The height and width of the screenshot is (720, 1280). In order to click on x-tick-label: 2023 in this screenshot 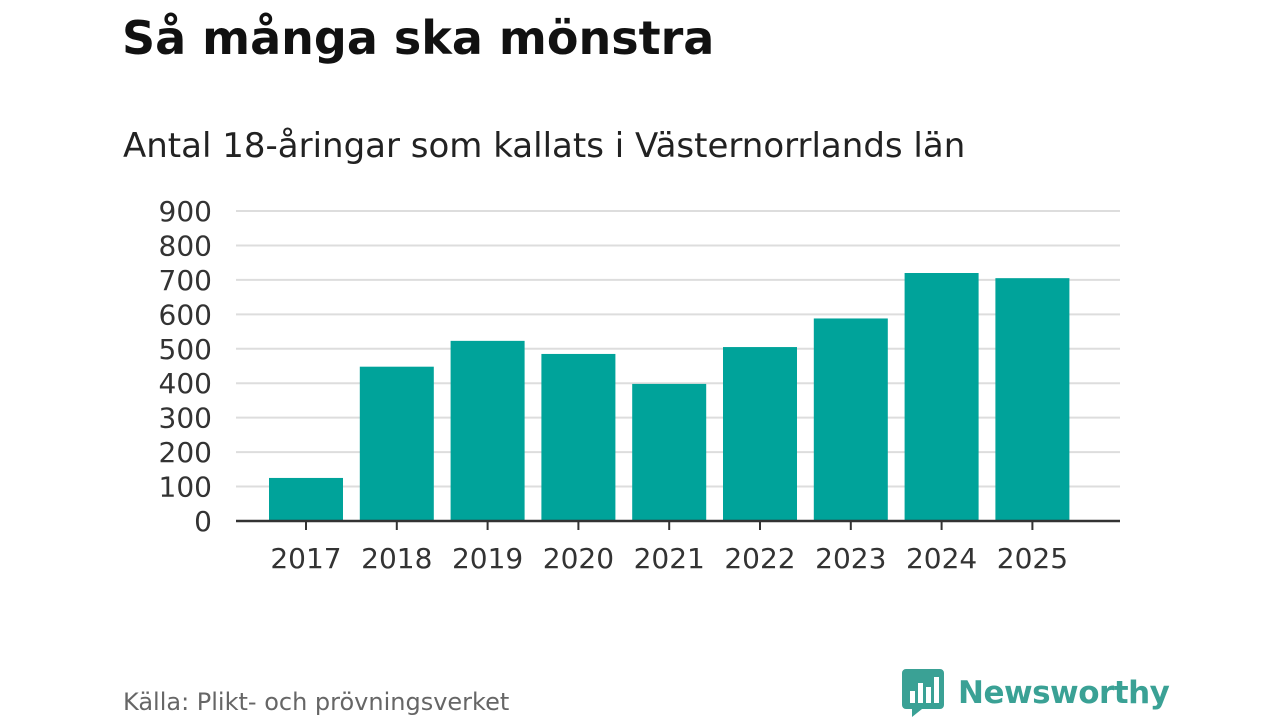, I will do `click(850, 558)`.